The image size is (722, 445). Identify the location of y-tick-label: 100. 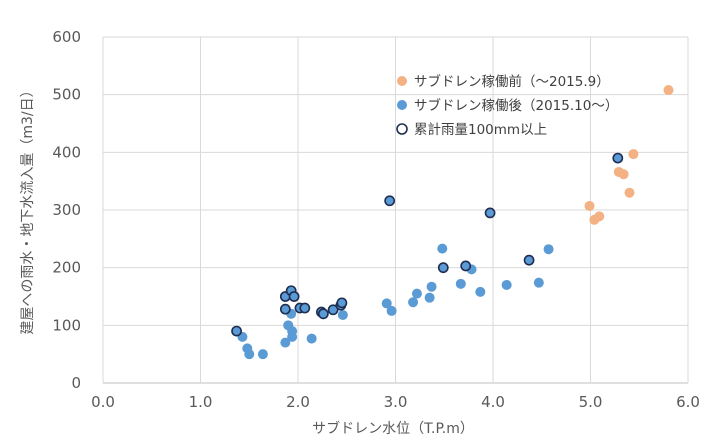
(66, 325).